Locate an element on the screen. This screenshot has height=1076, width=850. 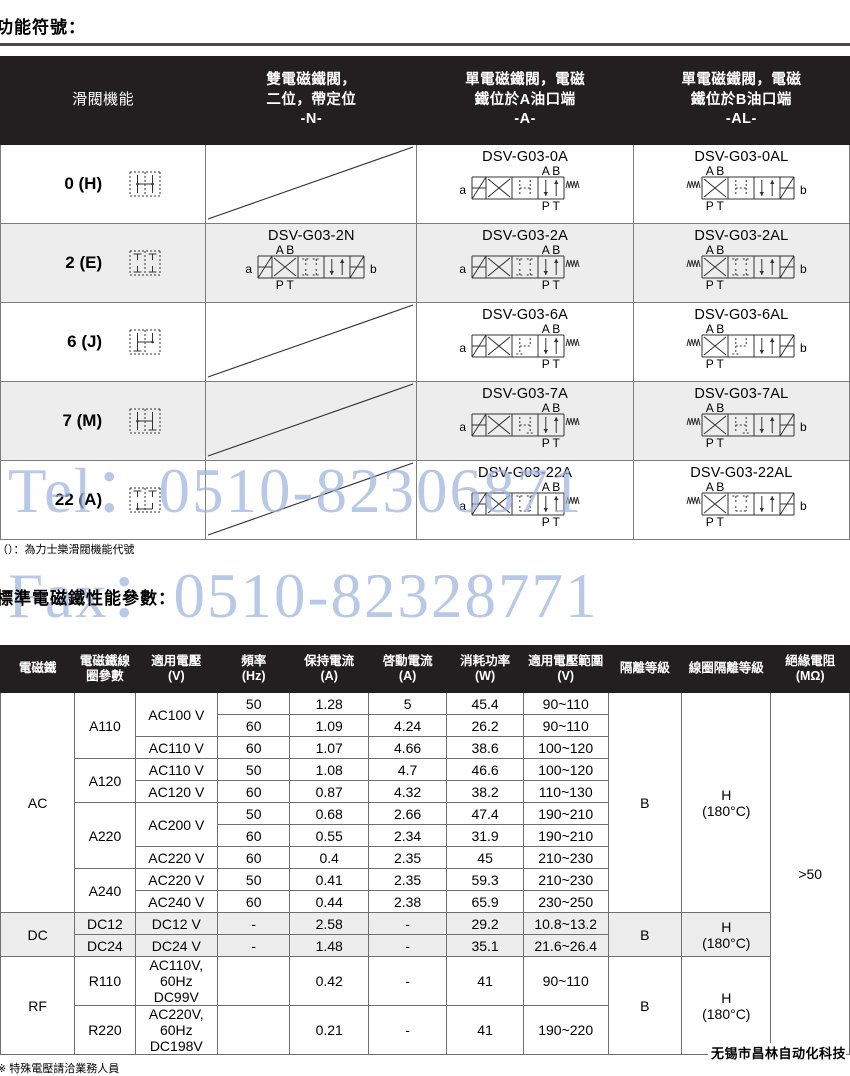
spec-cell-solenoid: RF is located at coordinates (38, 1005).